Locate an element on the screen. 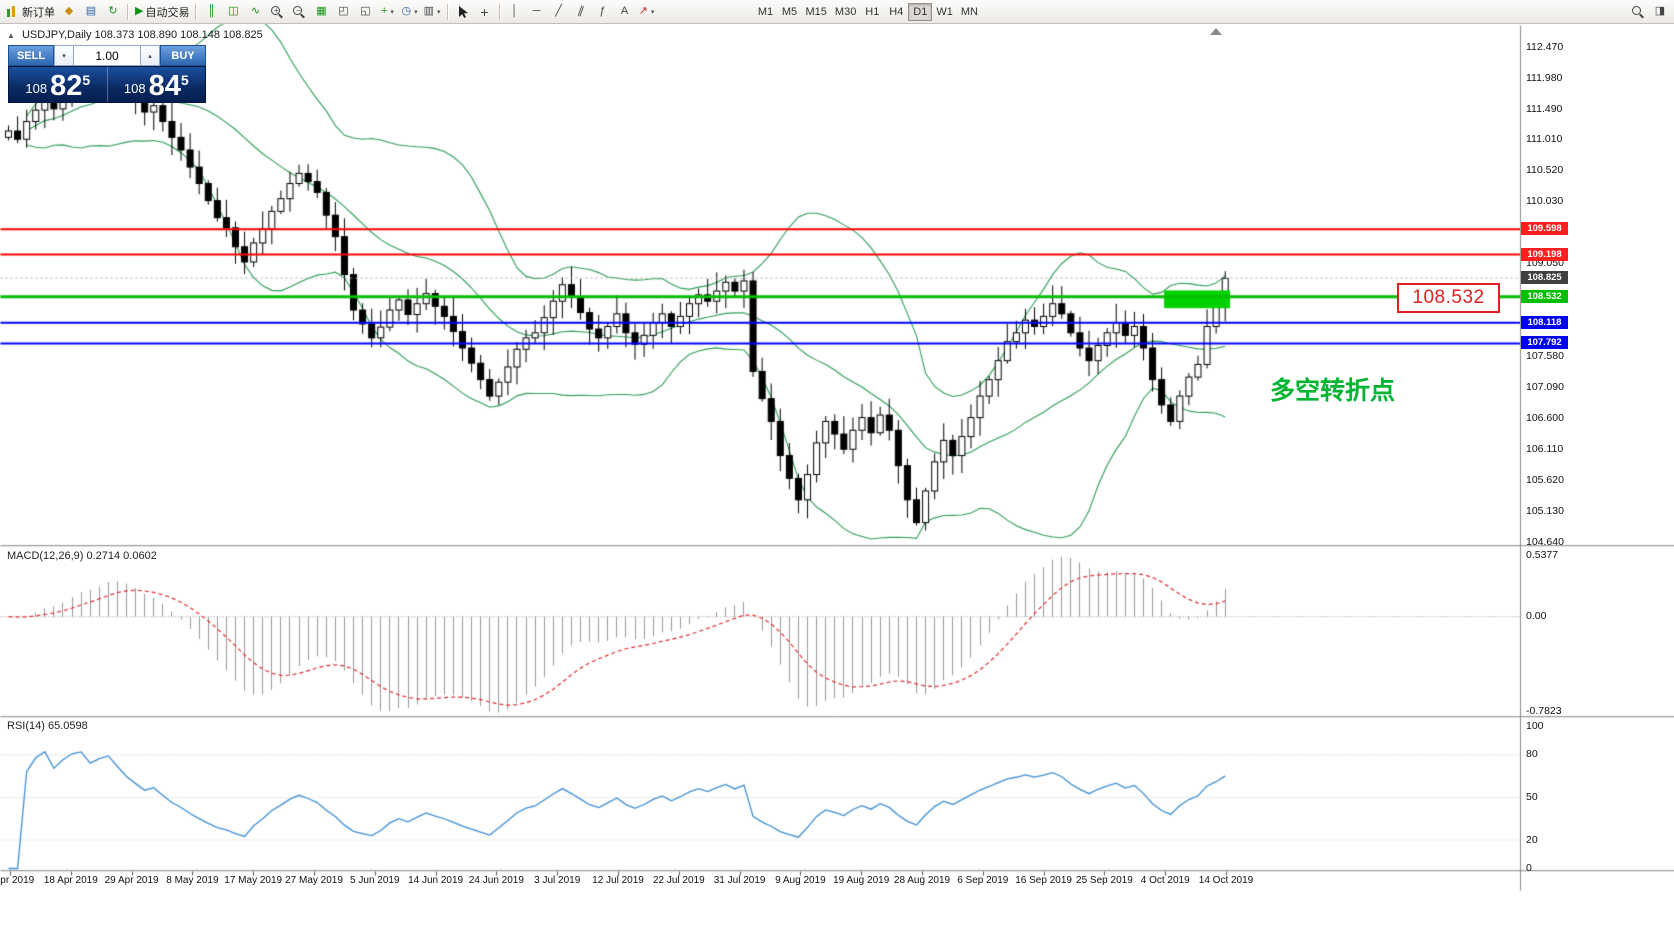 Image resolution: width=1674 pixels, height=952 pixels. quick-panel-button: ◨ is located at coordinates (1660, 12).